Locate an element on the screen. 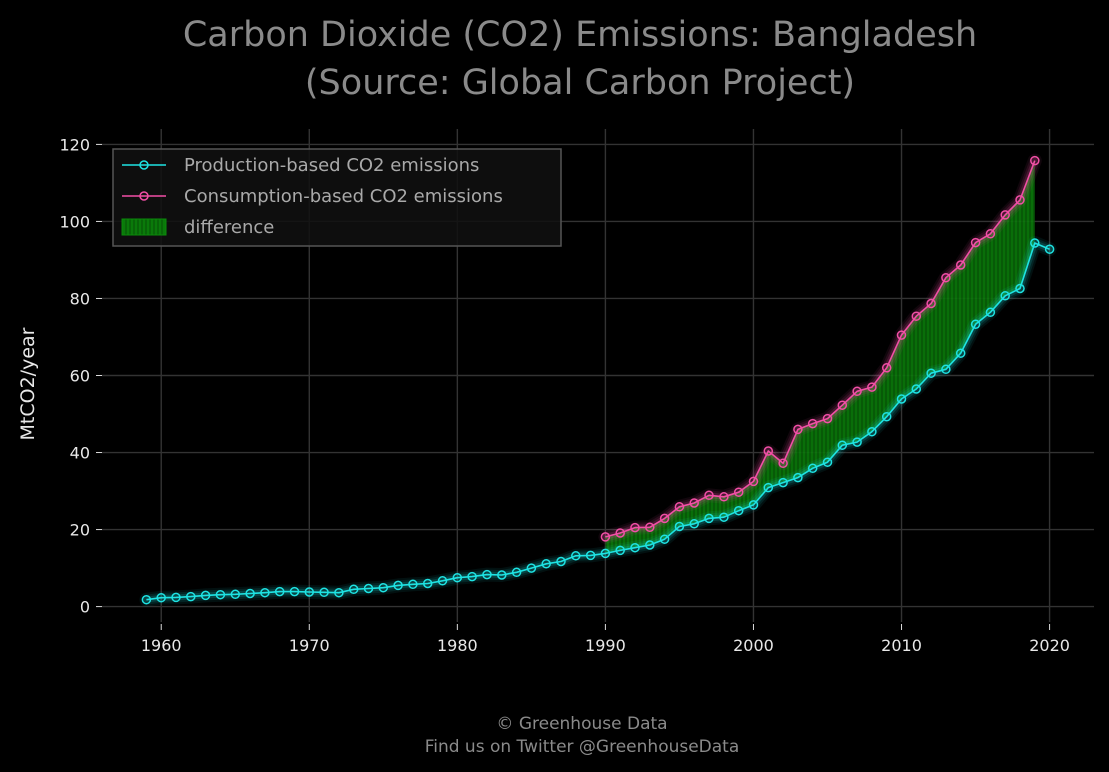  chart-subtitle: (Source: Global Carbon Project) is located at coordinates (580, 83).